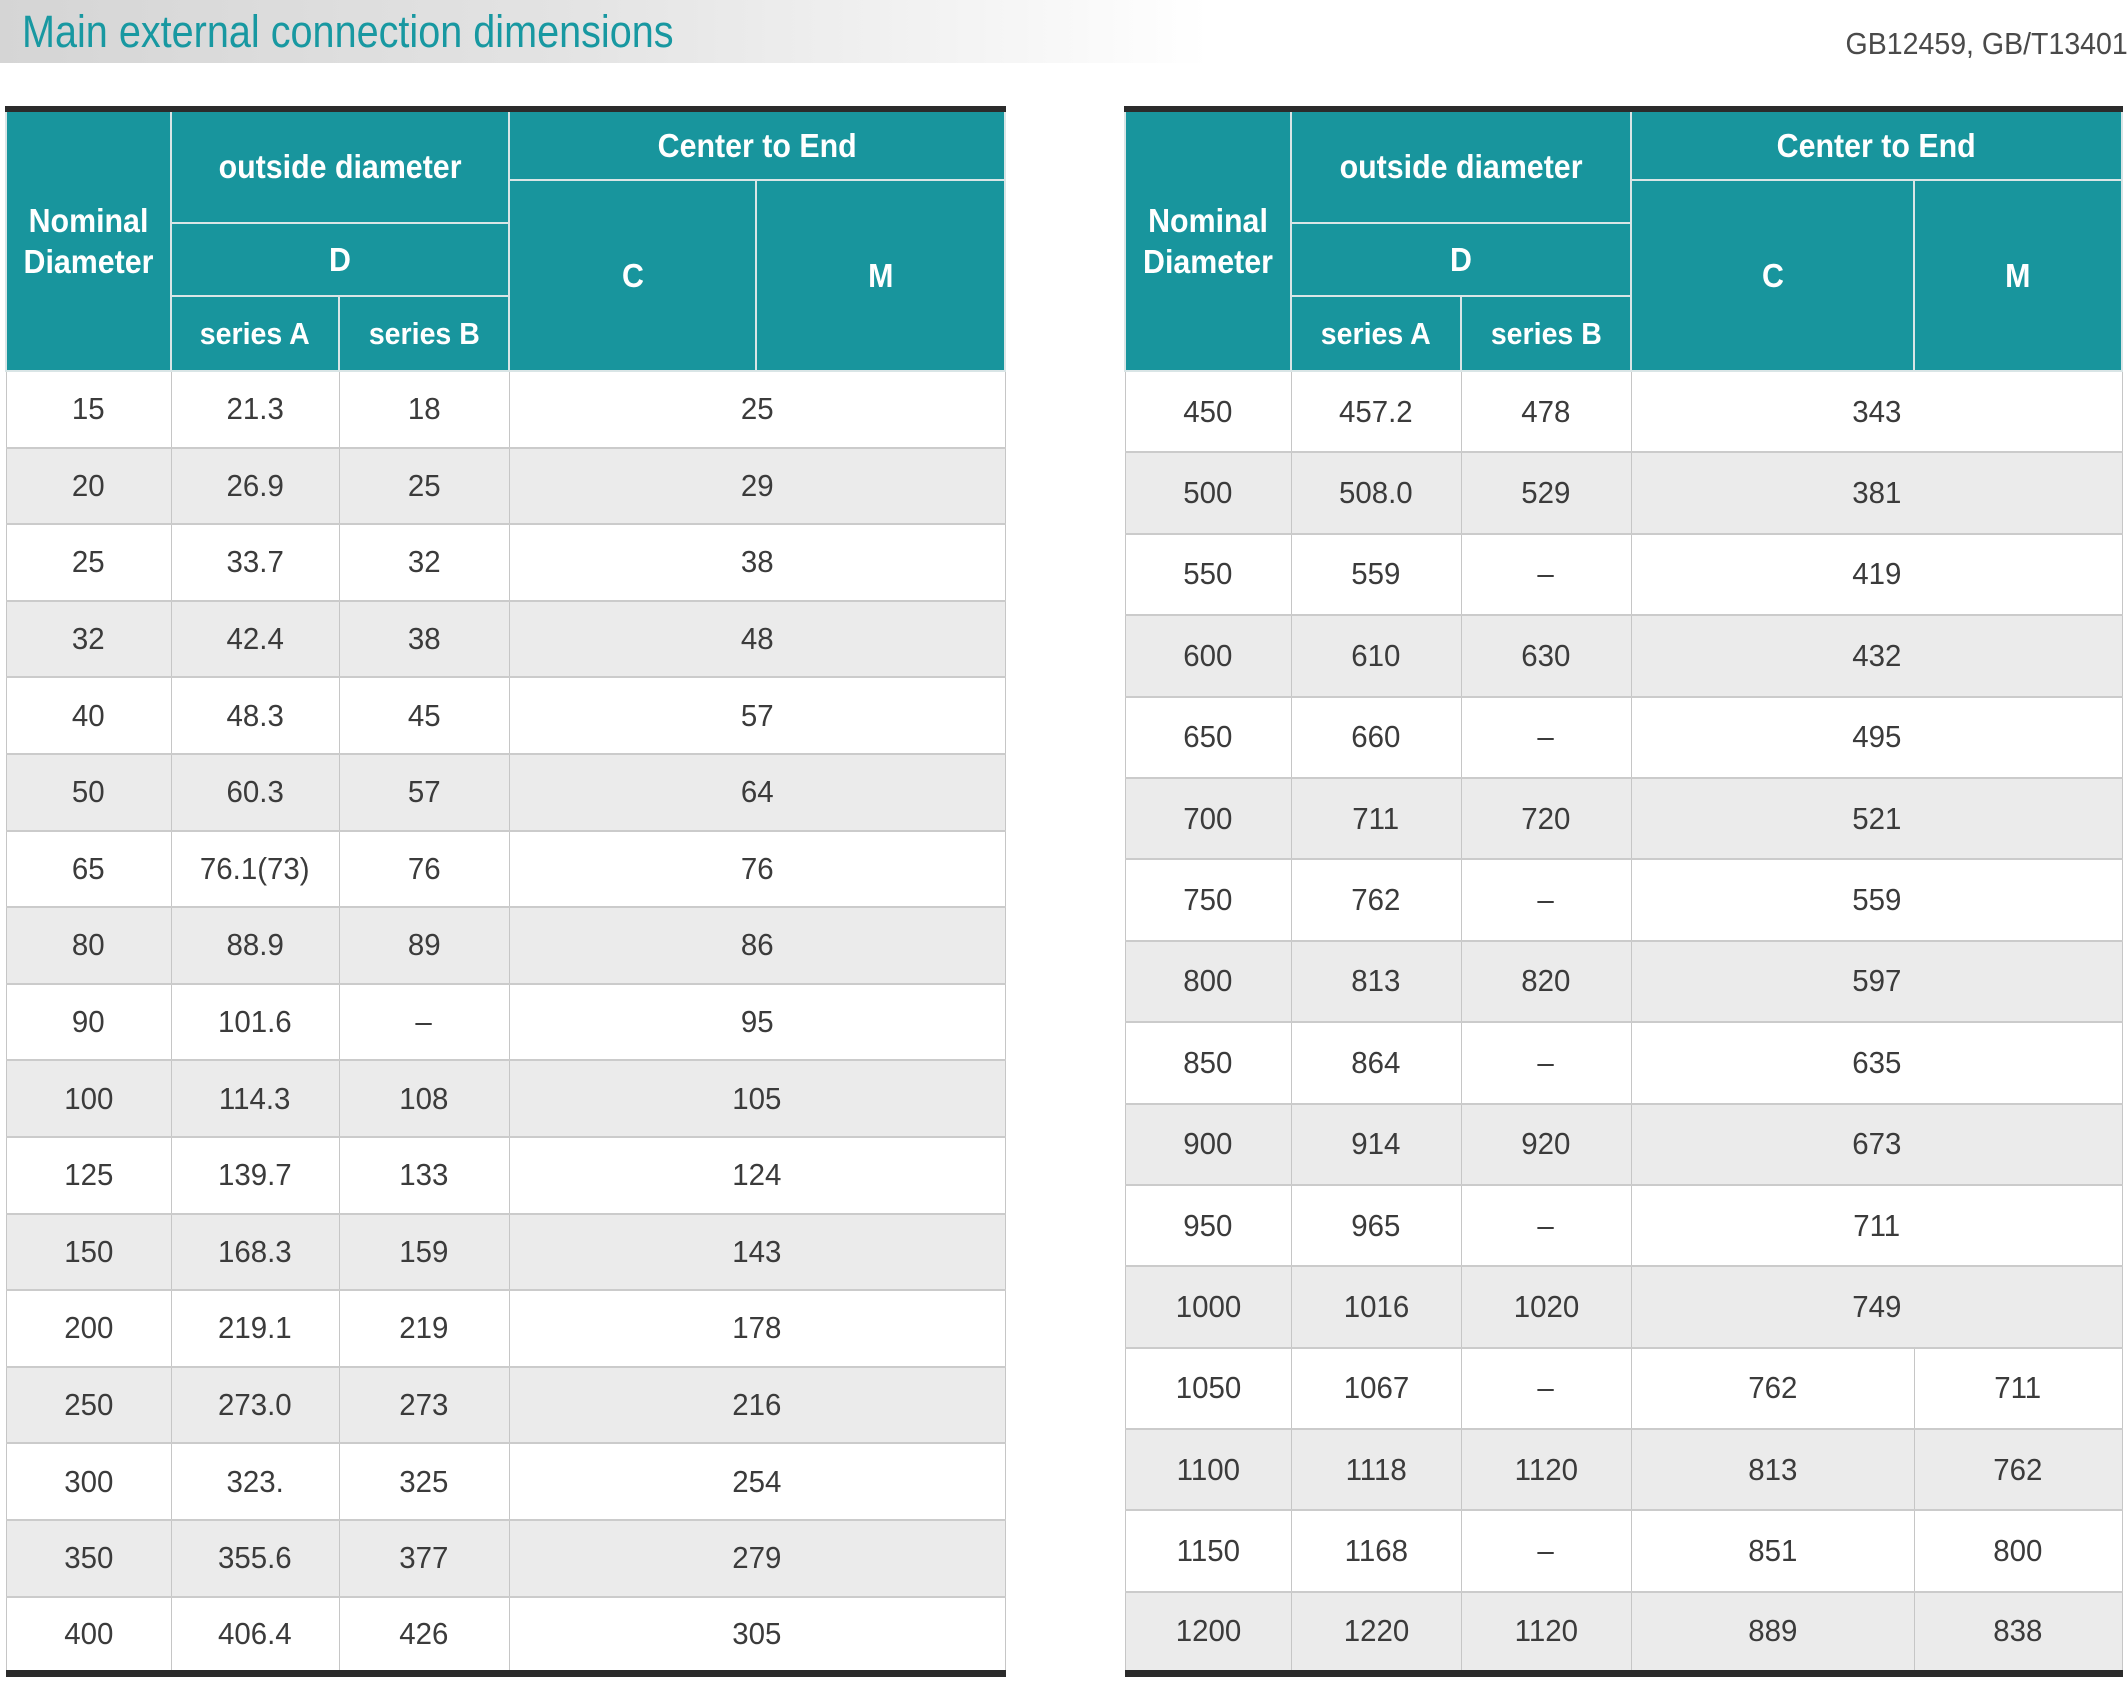 The width and height of the screenshot is (2128, 1681). I want to click on series-a-cell-value: 26.9, so click(255, 485).